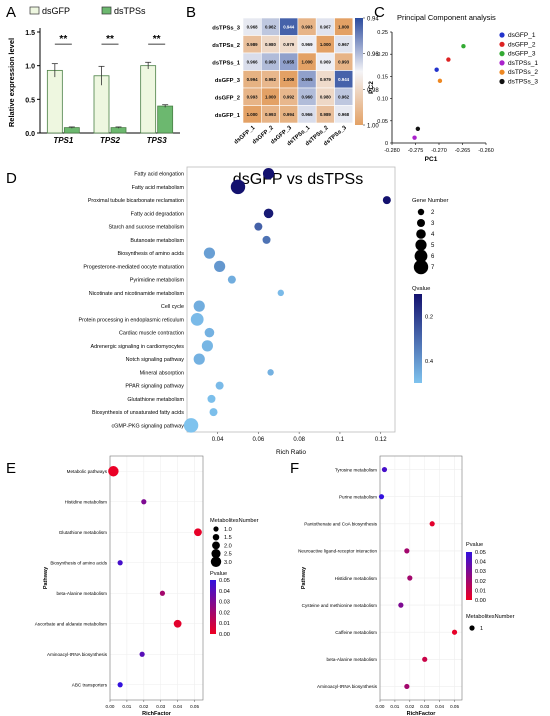 The width and height of the screenshot is (550, 716). What do you see at coordinates (523, 72) in the screenshot?
I see `legend-label: dsTPSs_2` at bounding box center [523, 72].